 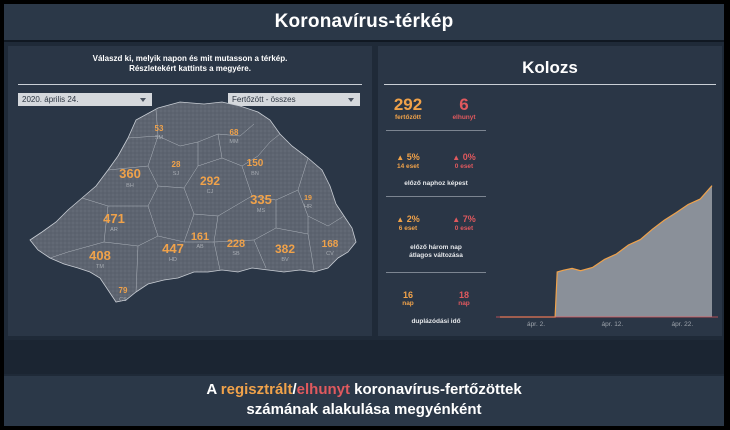 What do you see at coordinates (682, 324) in the screenshot?
I see `x-tick-label: ápr. 22.` at bounding box center [682, 324].